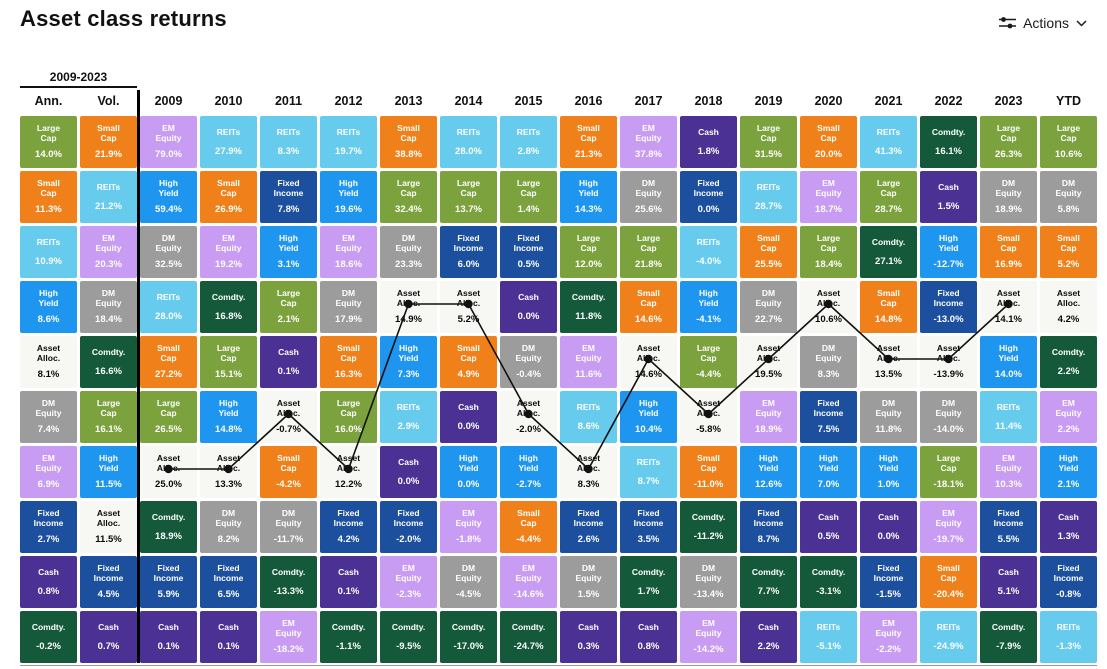 Image resolution: width=1107 pixels, height=669 pixels. Describe the element at coordinates (528, 485) in the screenshot. I see `return-value: -2.7%` at that location.